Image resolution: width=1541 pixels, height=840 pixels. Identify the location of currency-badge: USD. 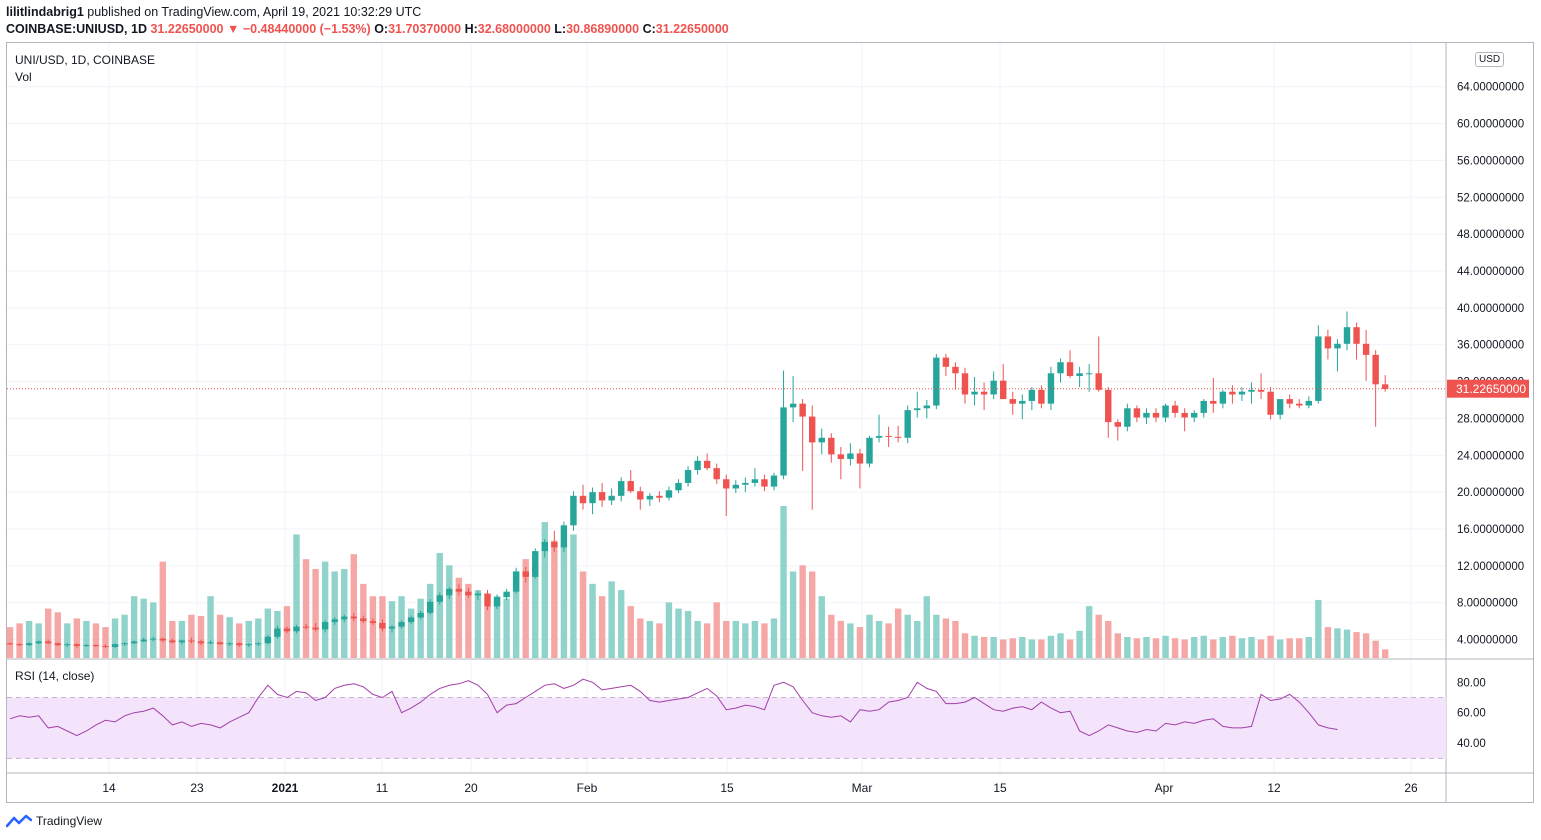
(1490, 59).